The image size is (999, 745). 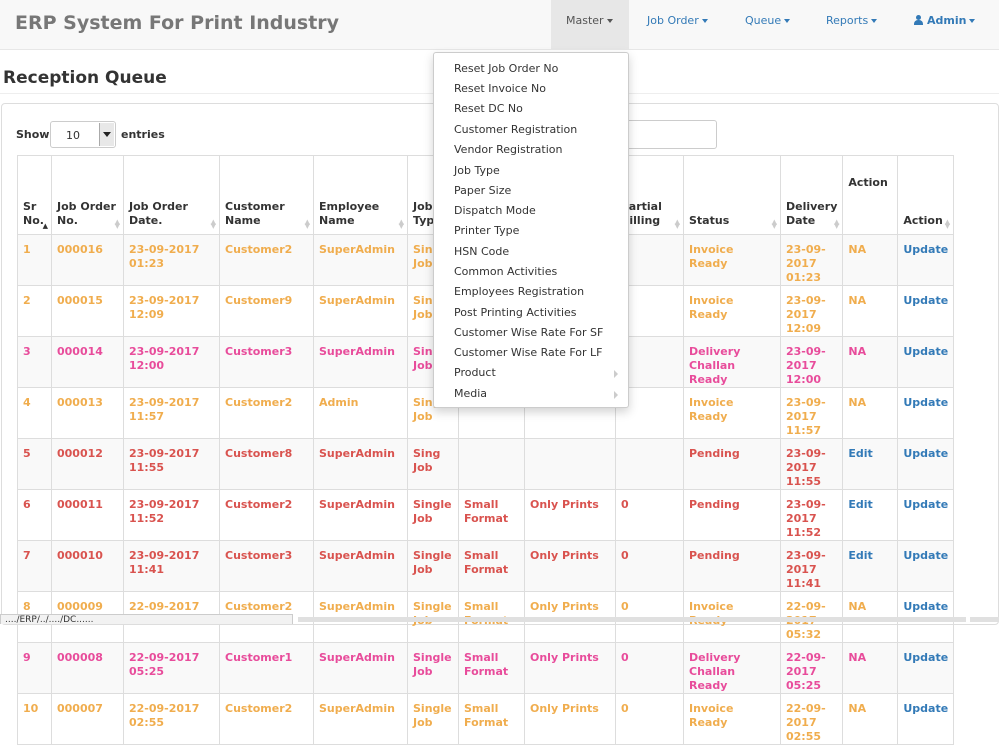 I want to click on cell-text: 0, so click(x=625, y=504).